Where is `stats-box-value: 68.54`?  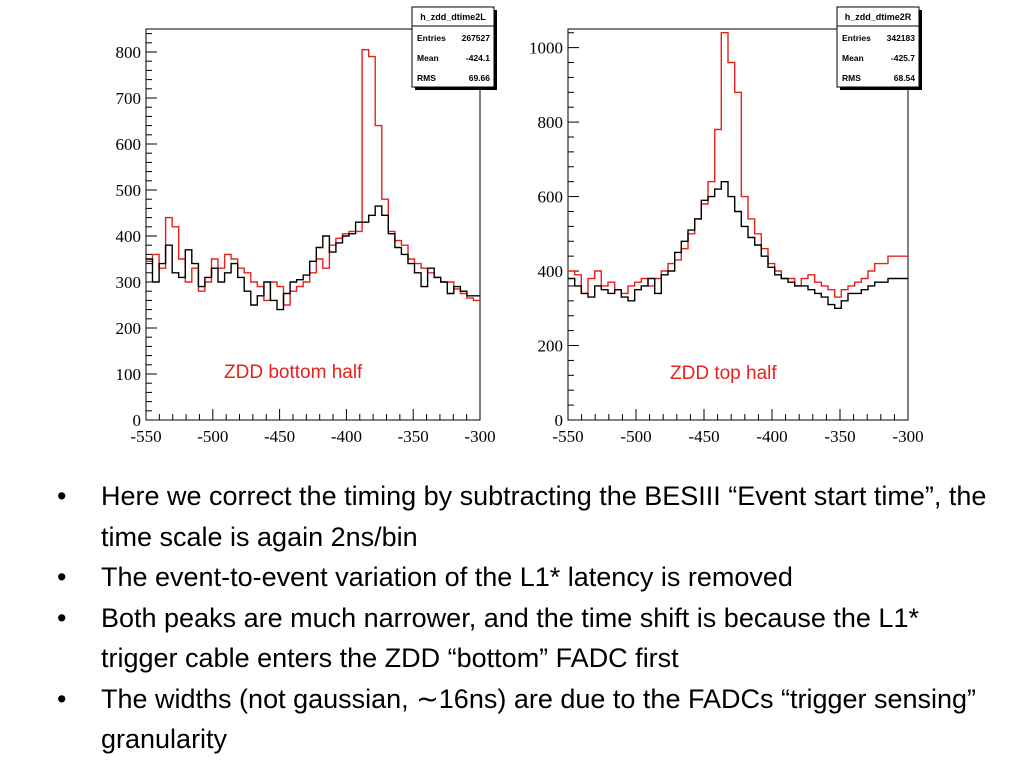 stats-box-value: 68.54 is located at coordinates (905, 78).